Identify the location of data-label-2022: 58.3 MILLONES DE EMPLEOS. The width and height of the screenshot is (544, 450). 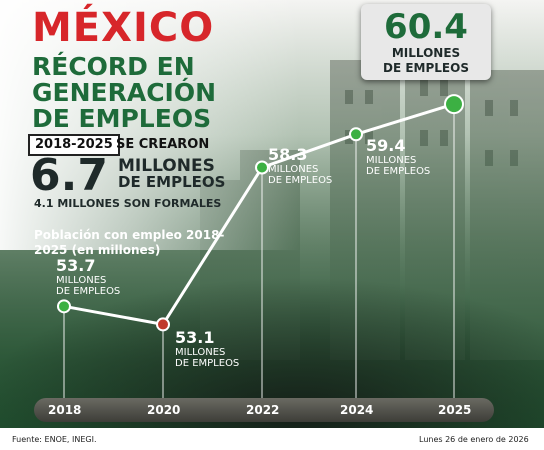
(300, 166).